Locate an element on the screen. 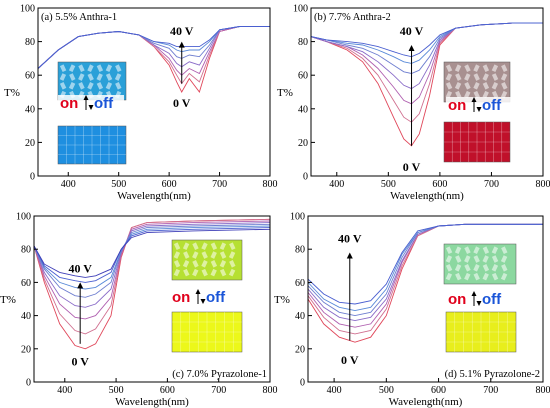 The width and height of the screenshot is (550, 408). y-tick-label: 80 is located at coordinates (30, 42).